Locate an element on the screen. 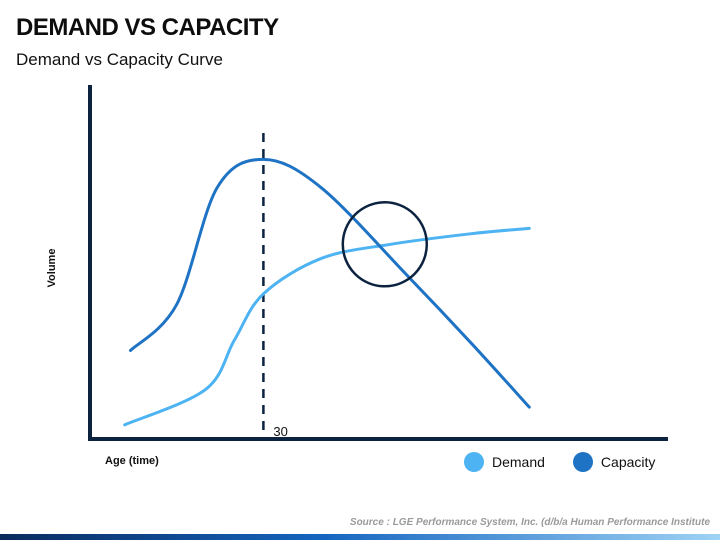 The height and width of the screenshot is (540, 720). capacity-swatch-icon is located at coordinates (582, 462).